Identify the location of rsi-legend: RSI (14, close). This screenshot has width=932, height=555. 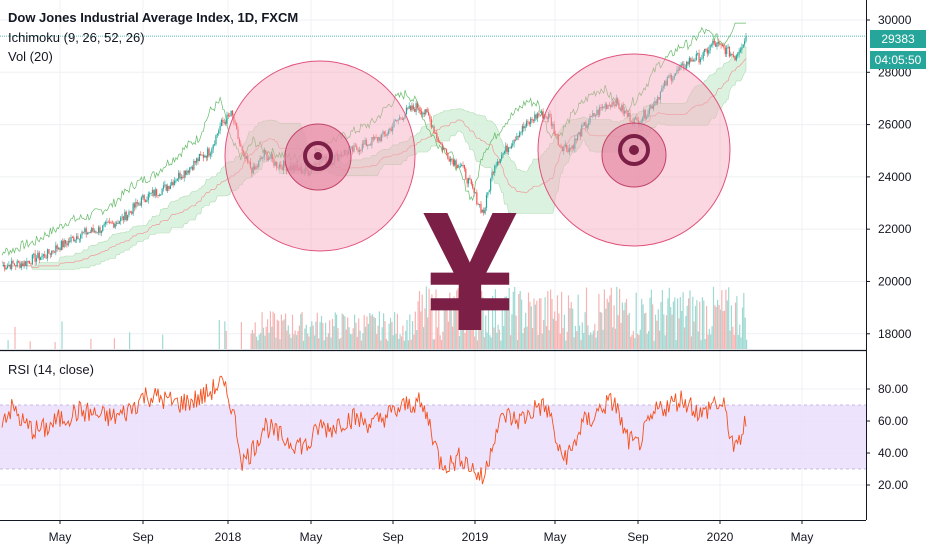
(51, 369).